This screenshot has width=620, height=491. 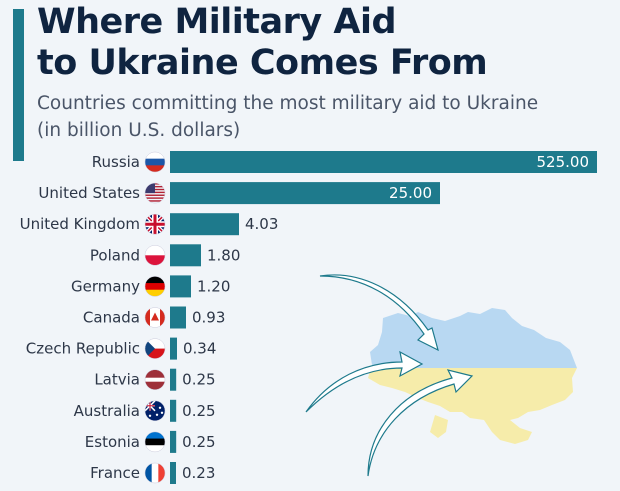 I want to click on latvia-flag-icon, so click(x=155, y=379).